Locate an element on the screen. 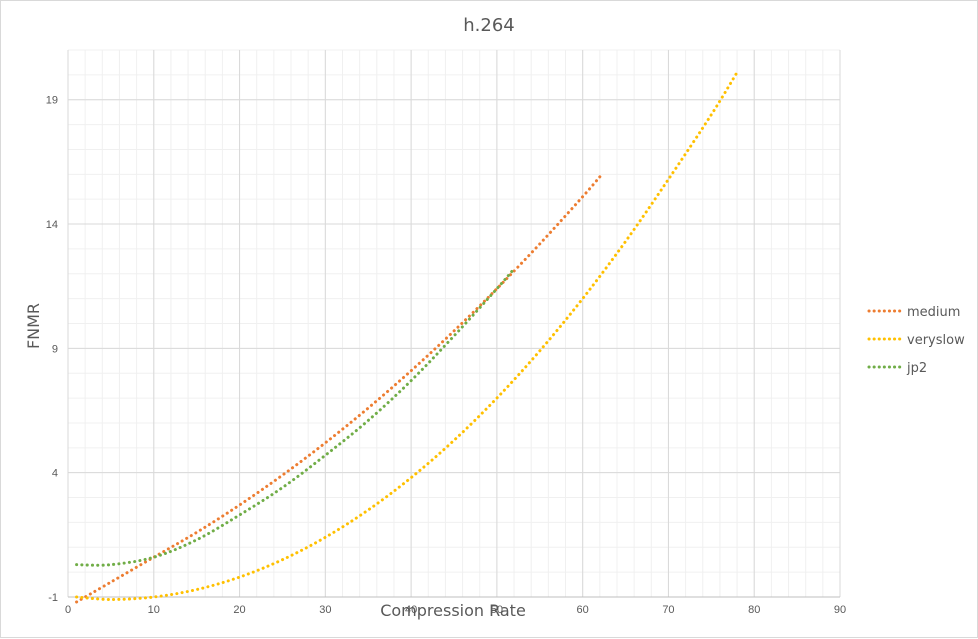  chart-title: h.264 is located at coordinates (489, 25).